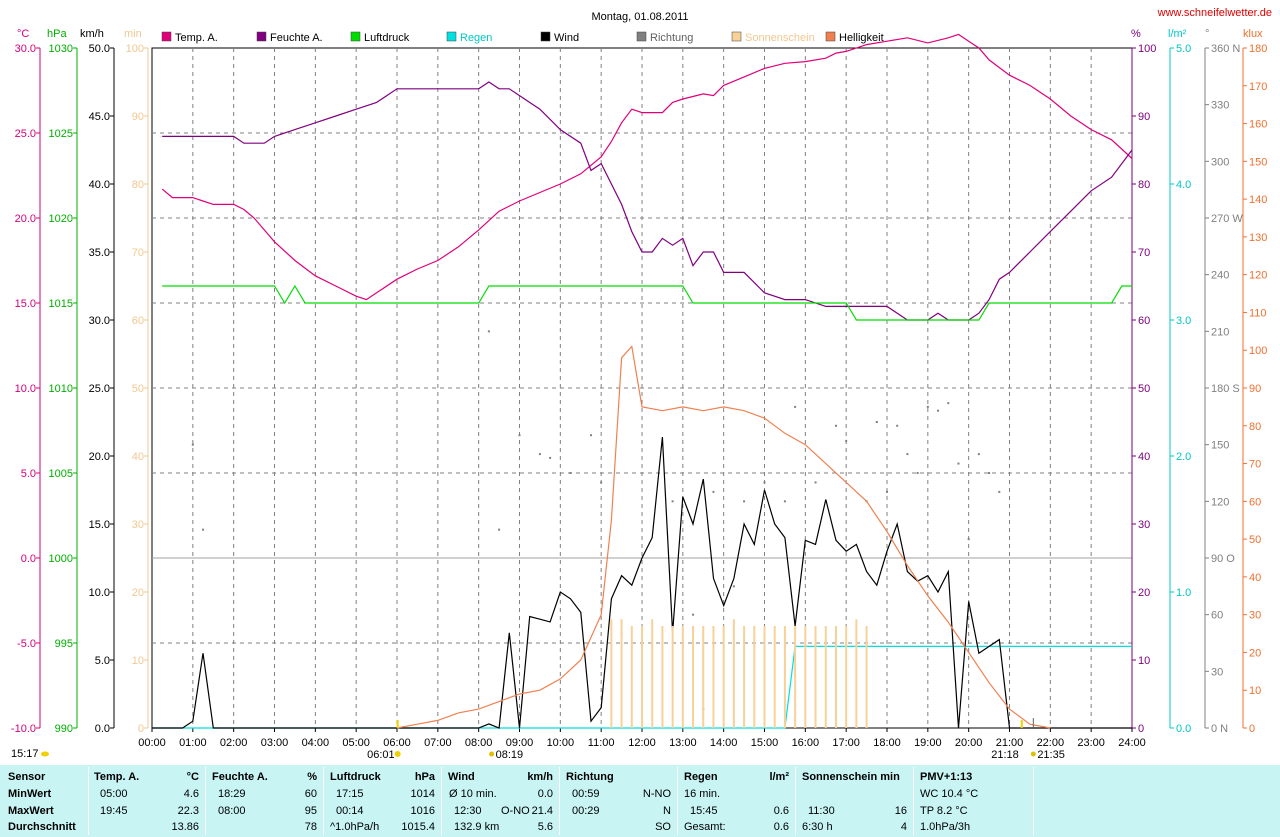 The image size is (1280, 837). Describe the element at coordinates (316, 743) in the screenshot. I see `x-tick-label: 04:00` at that location.